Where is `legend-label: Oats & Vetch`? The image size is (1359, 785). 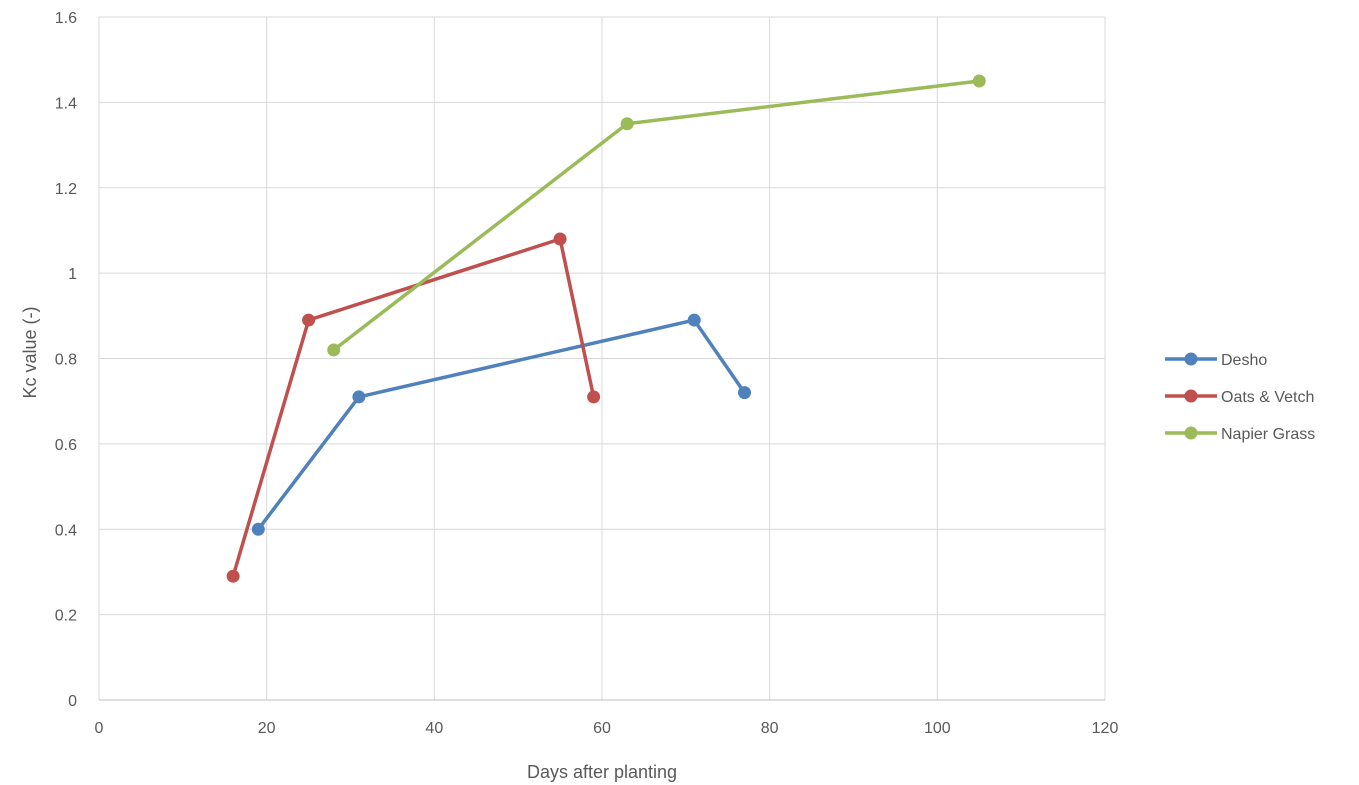 legend-label: Oats & Vetch is located at coordinates (1267, 397).